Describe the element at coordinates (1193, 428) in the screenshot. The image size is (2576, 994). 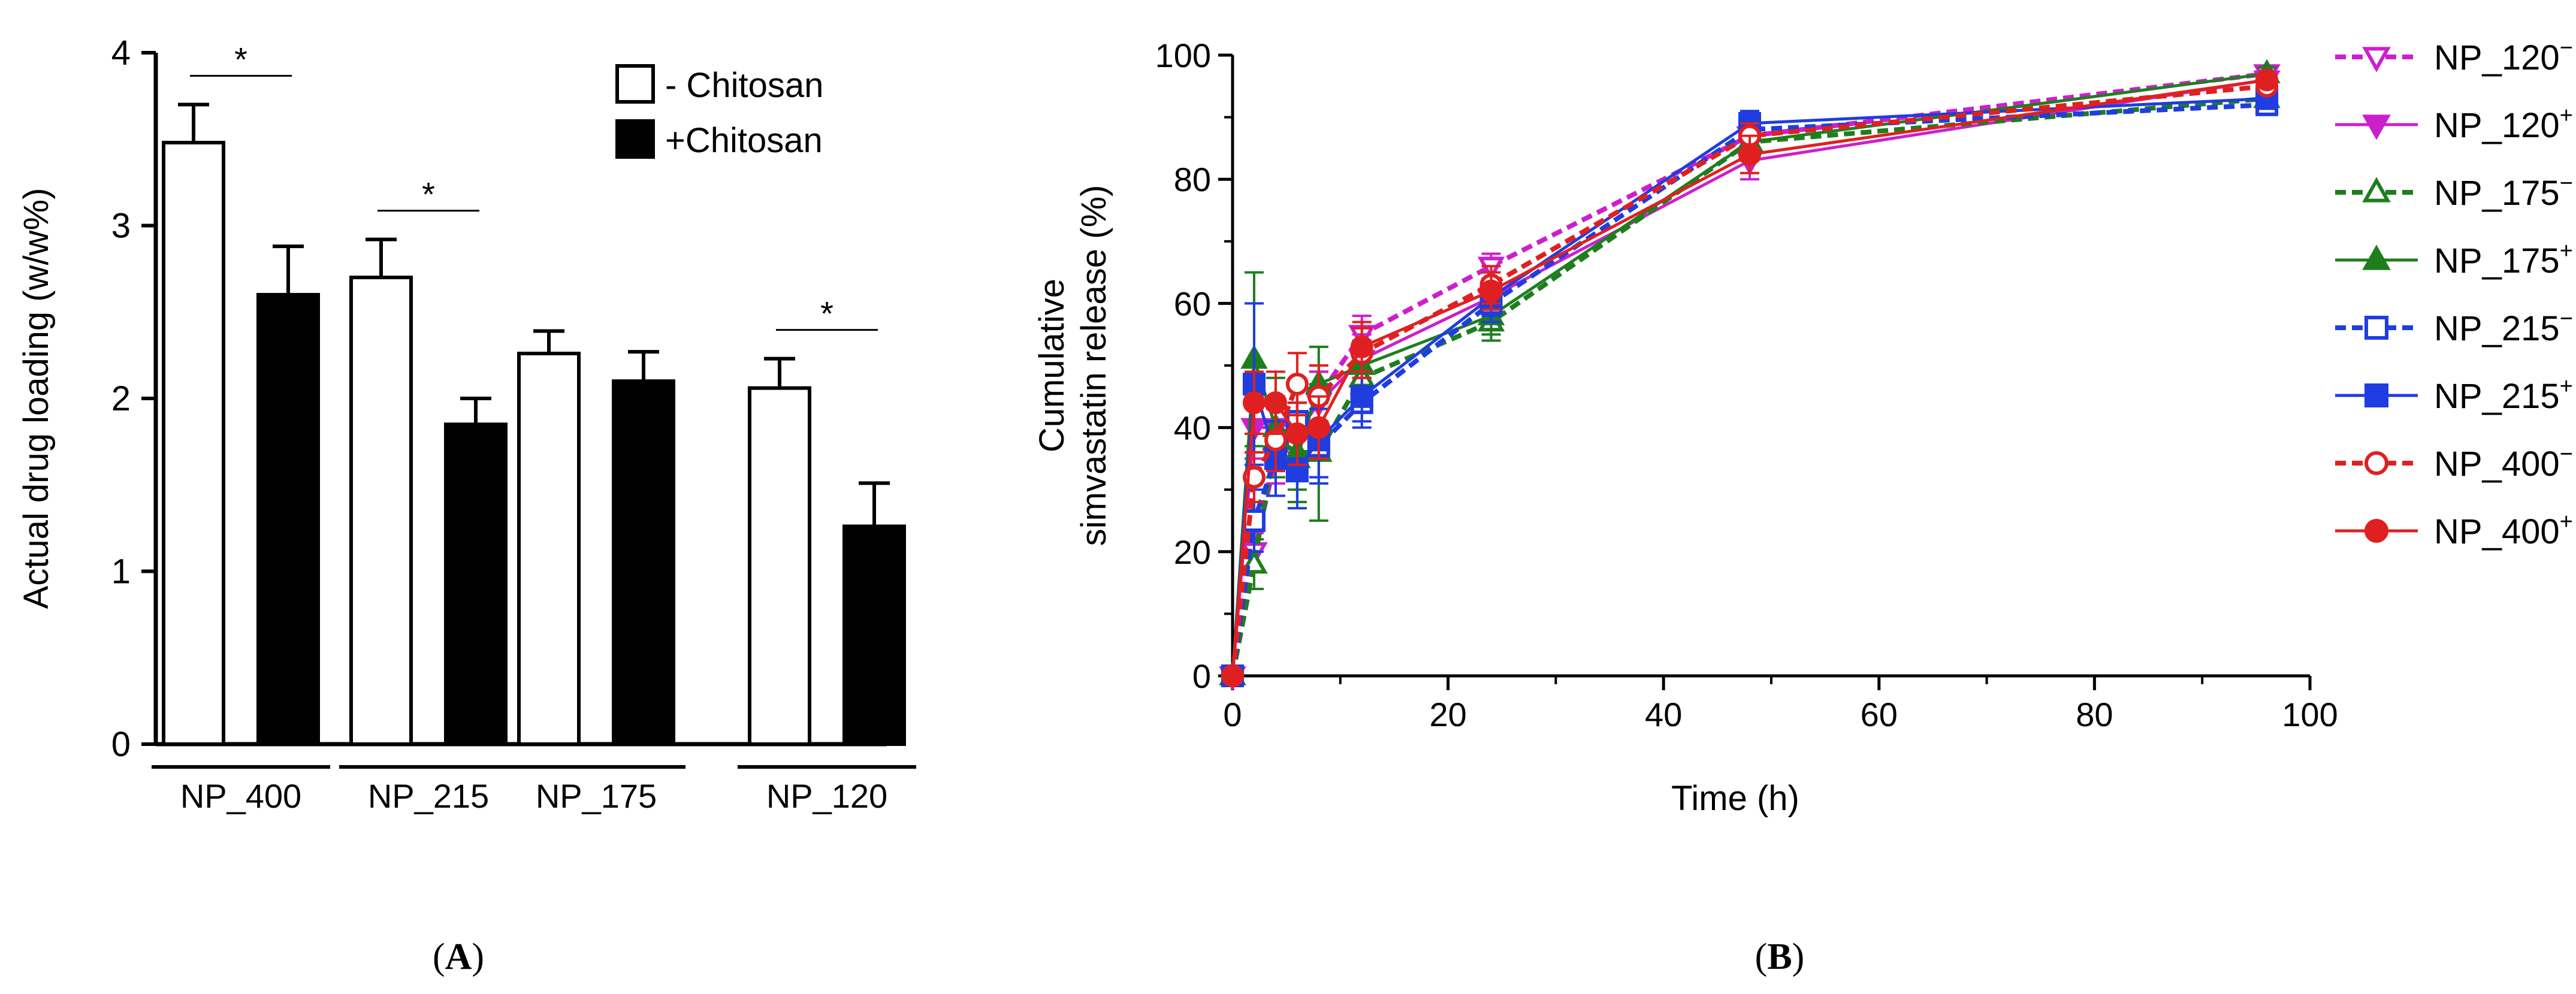
I see `y-tick-label: 40` at that location.